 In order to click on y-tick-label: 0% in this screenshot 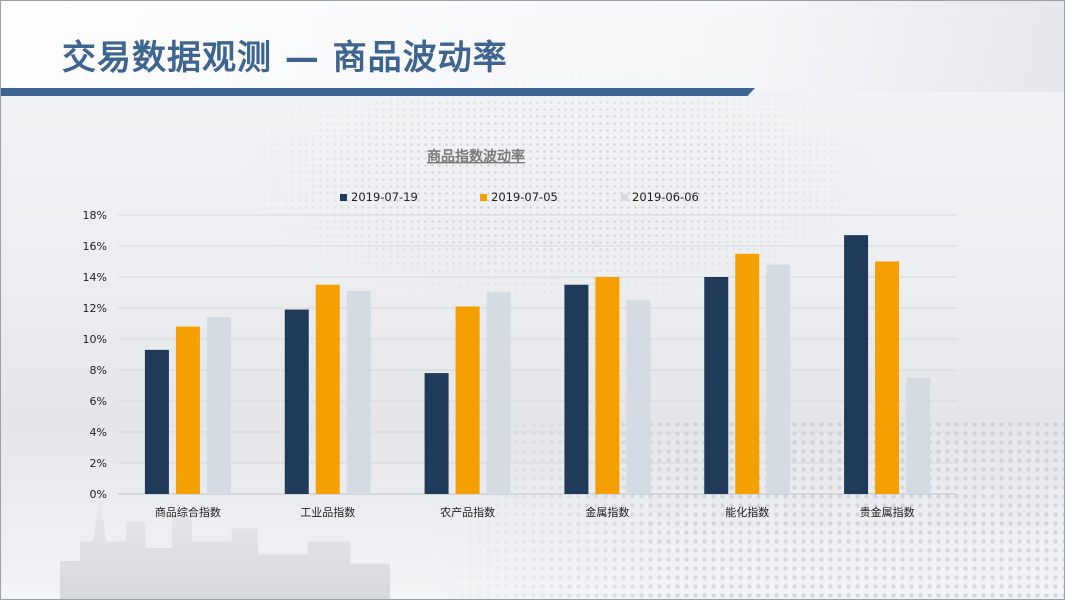, I will do `click(98, 494)`.